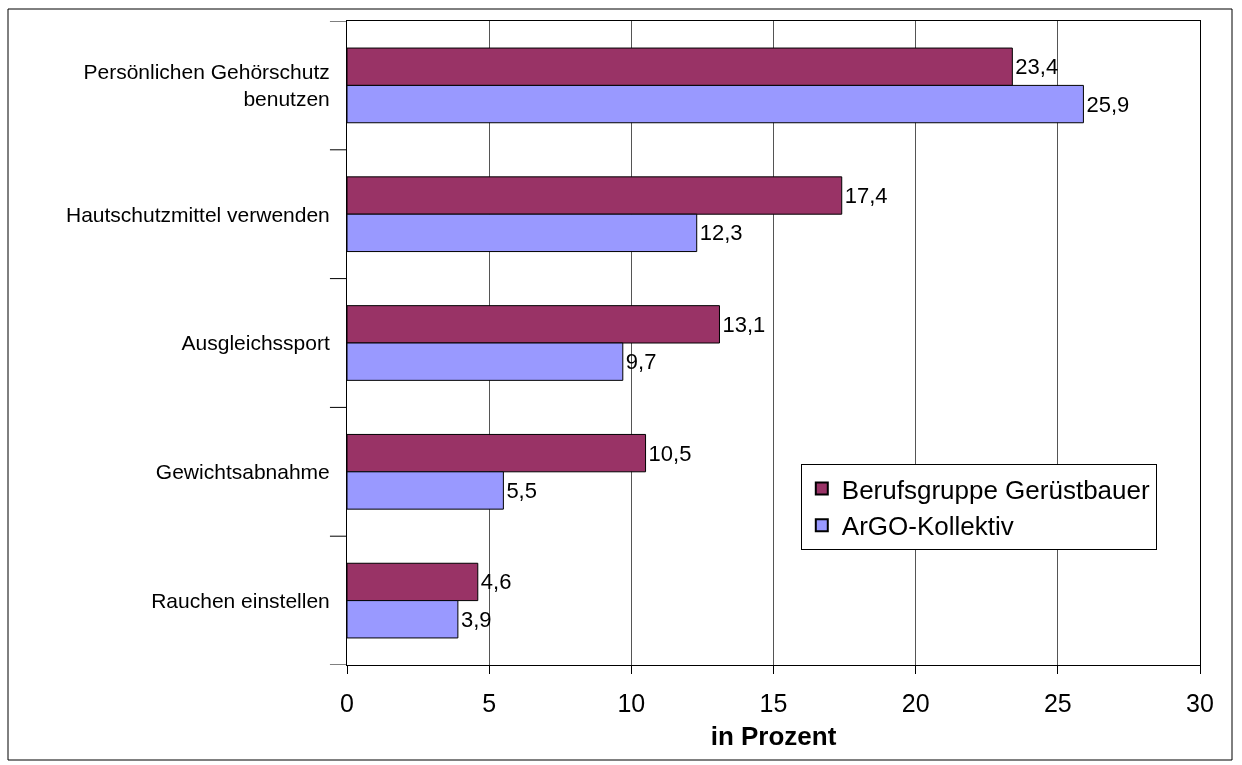 Image resolution: width=1242 pixels, height=765 pixels. Describe the element at coordinates (1200, 703) in the screenshot. I see `x-tick-label: 30` at that location.